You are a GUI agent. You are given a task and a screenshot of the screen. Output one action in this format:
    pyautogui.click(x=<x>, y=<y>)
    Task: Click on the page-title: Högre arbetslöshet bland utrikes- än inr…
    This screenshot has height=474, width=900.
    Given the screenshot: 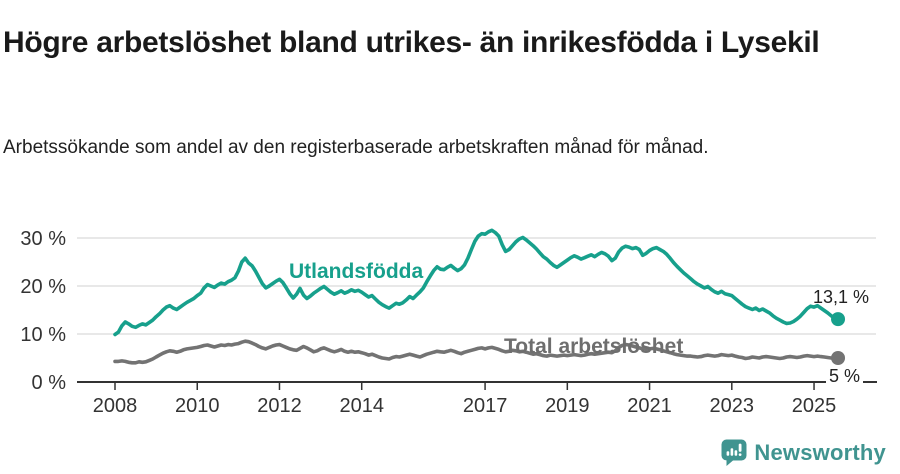 What is the action you would take?
    pyautogui.click(x=411, y=43)
    